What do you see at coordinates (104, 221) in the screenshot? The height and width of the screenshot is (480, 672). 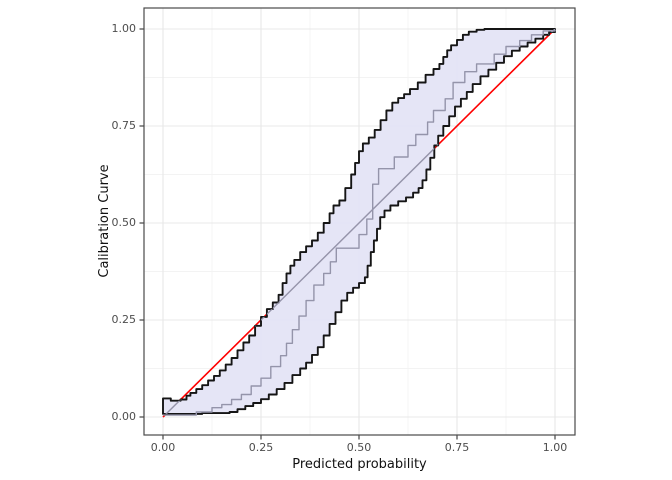 I see `y-axis-title: Calibration Curve` at bounding box center [104, 221].